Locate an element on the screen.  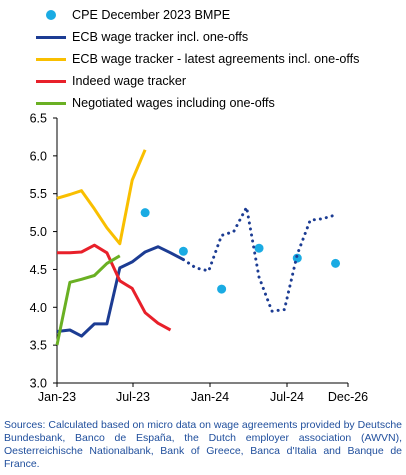
x-tick-label: Jan-23 is located at coordinates (57, 397).